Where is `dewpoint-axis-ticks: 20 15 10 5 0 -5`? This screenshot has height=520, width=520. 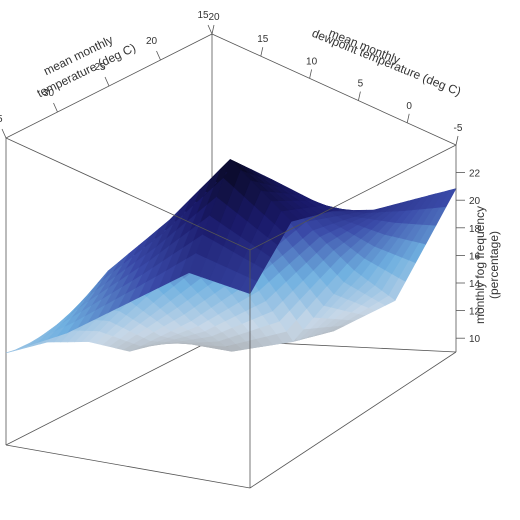
dewpoint-axis-ticks: 20 15 10 5 0 -5 is located at coordinates (335, 79).